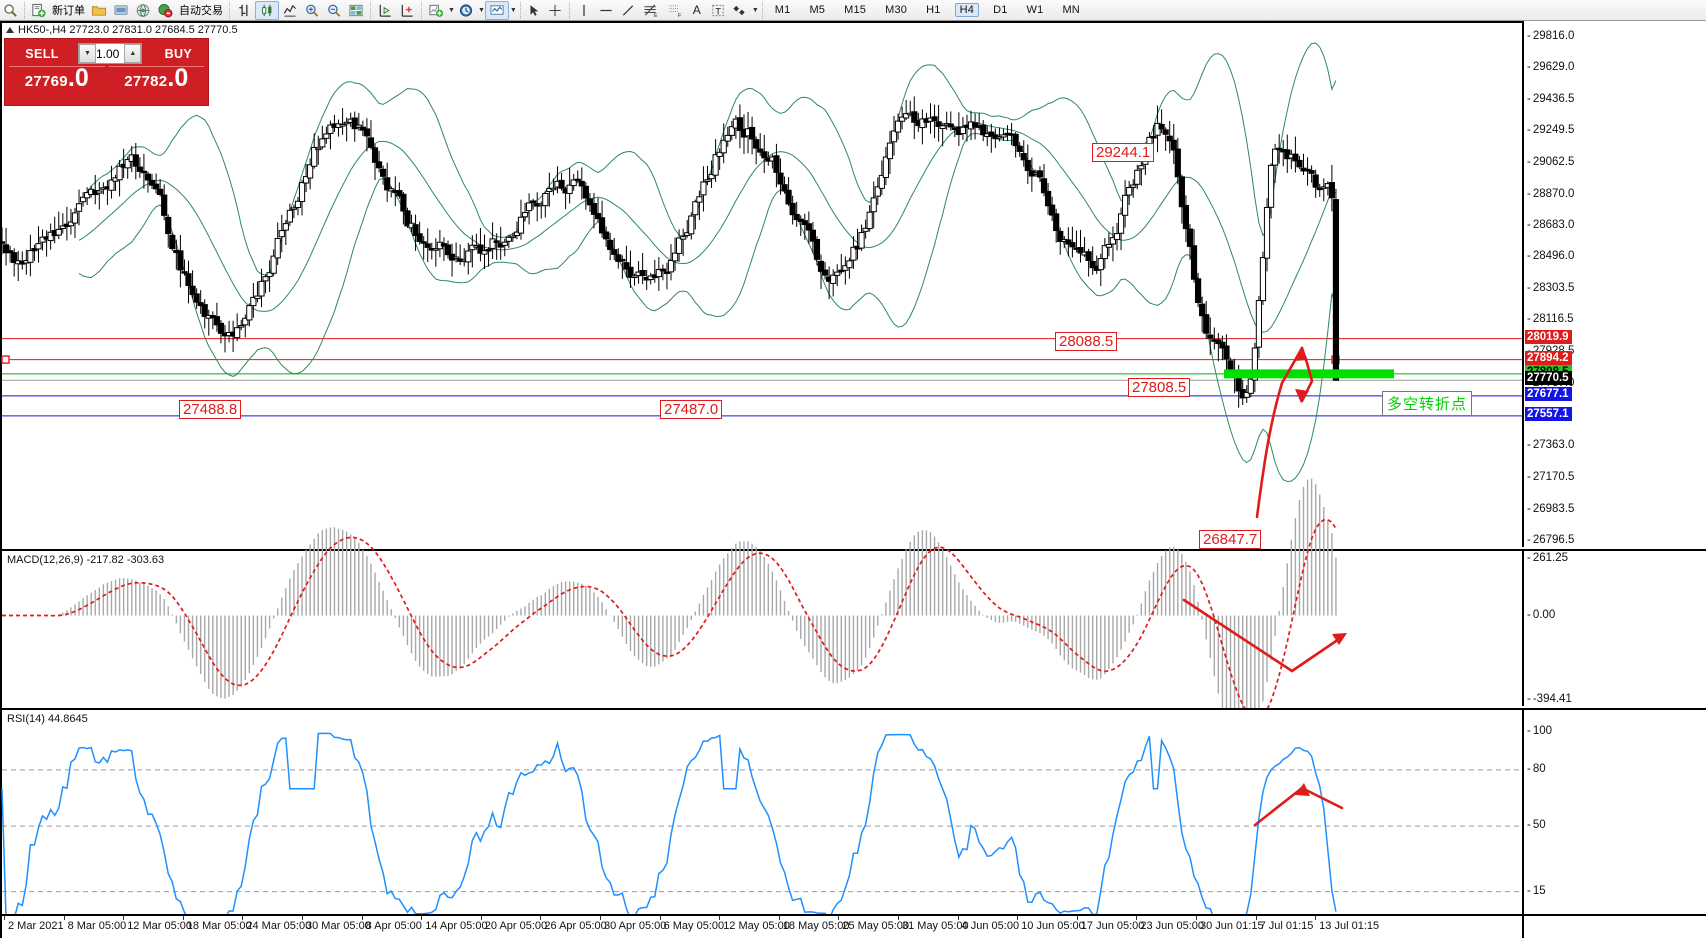 The height and width of the screenshot is (938, 1706). Describe the element at coordinates (496, 10) in the screenshot. I see `templates-icon` at that location.